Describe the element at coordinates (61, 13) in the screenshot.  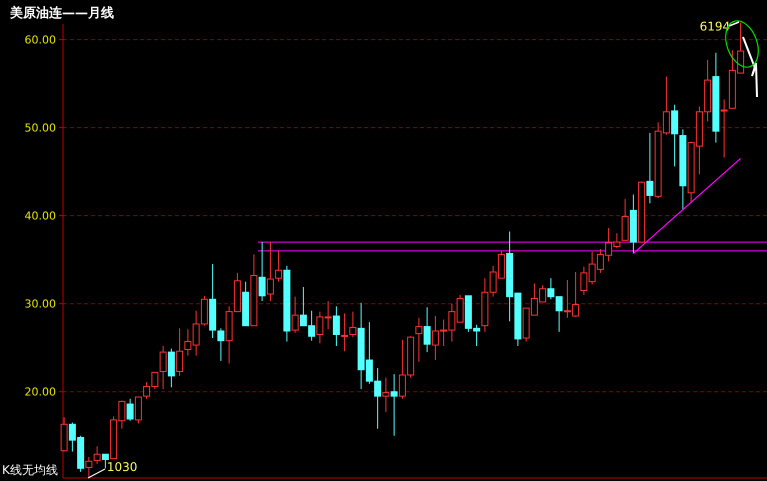
I see `text: 美原油连——月线` at that location.